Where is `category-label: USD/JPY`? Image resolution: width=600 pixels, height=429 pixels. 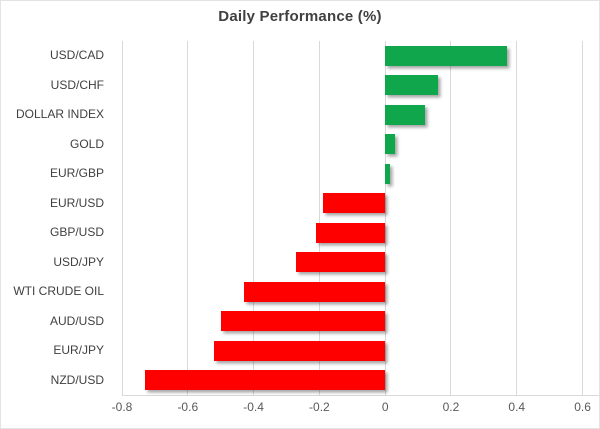 category-label: USD/JPY is located at coordinates (78, 261).